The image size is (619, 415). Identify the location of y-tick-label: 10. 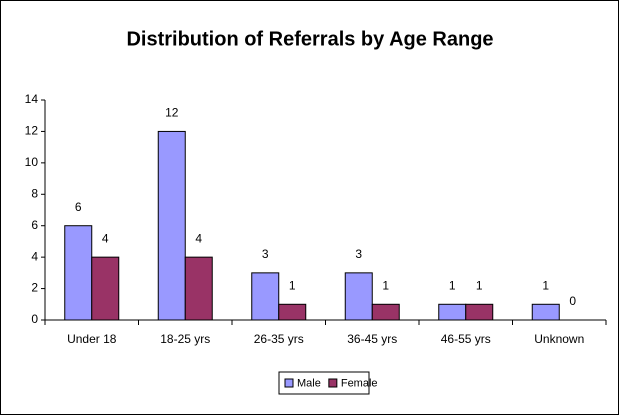
(32, 162).